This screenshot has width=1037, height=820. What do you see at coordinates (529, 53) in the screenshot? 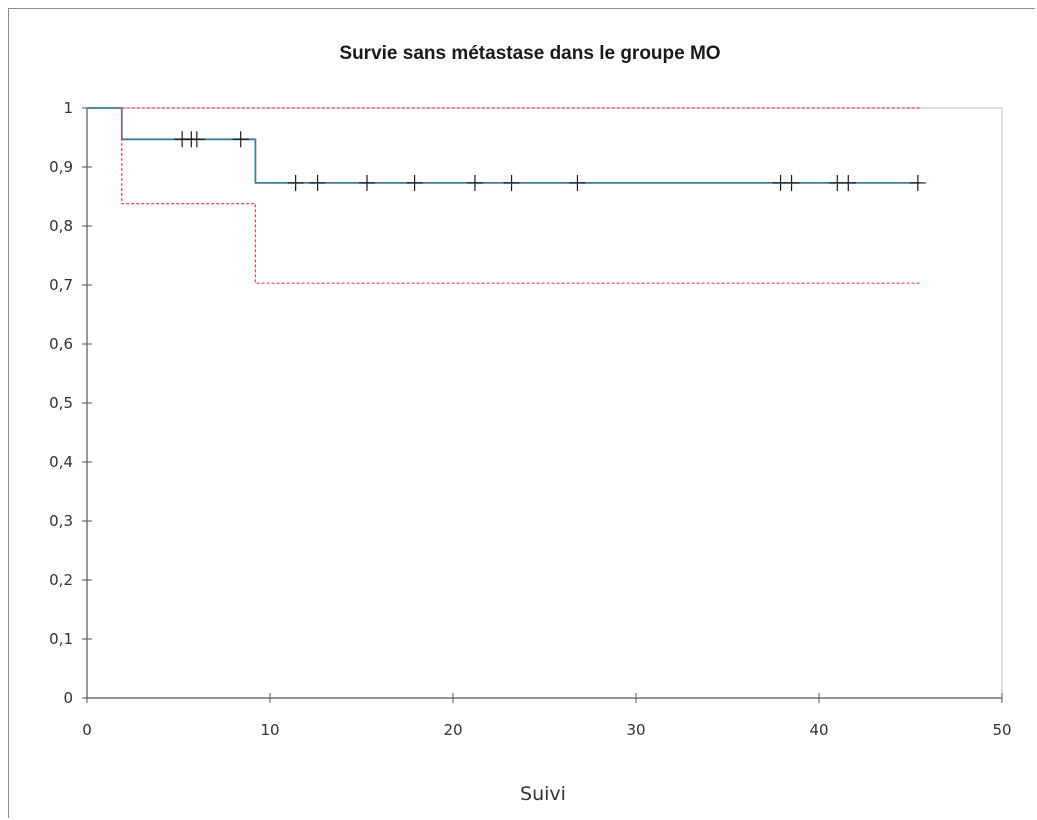
I see `chart-title: Survie sans métastase dans le groupe MO` at bounding box center [529, 53].